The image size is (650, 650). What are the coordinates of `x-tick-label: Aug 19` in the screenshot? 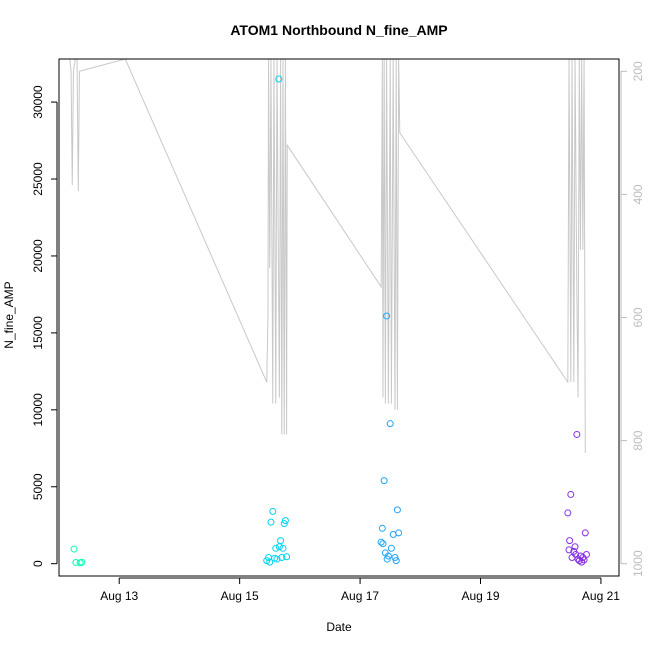 It's located at (480, 596).